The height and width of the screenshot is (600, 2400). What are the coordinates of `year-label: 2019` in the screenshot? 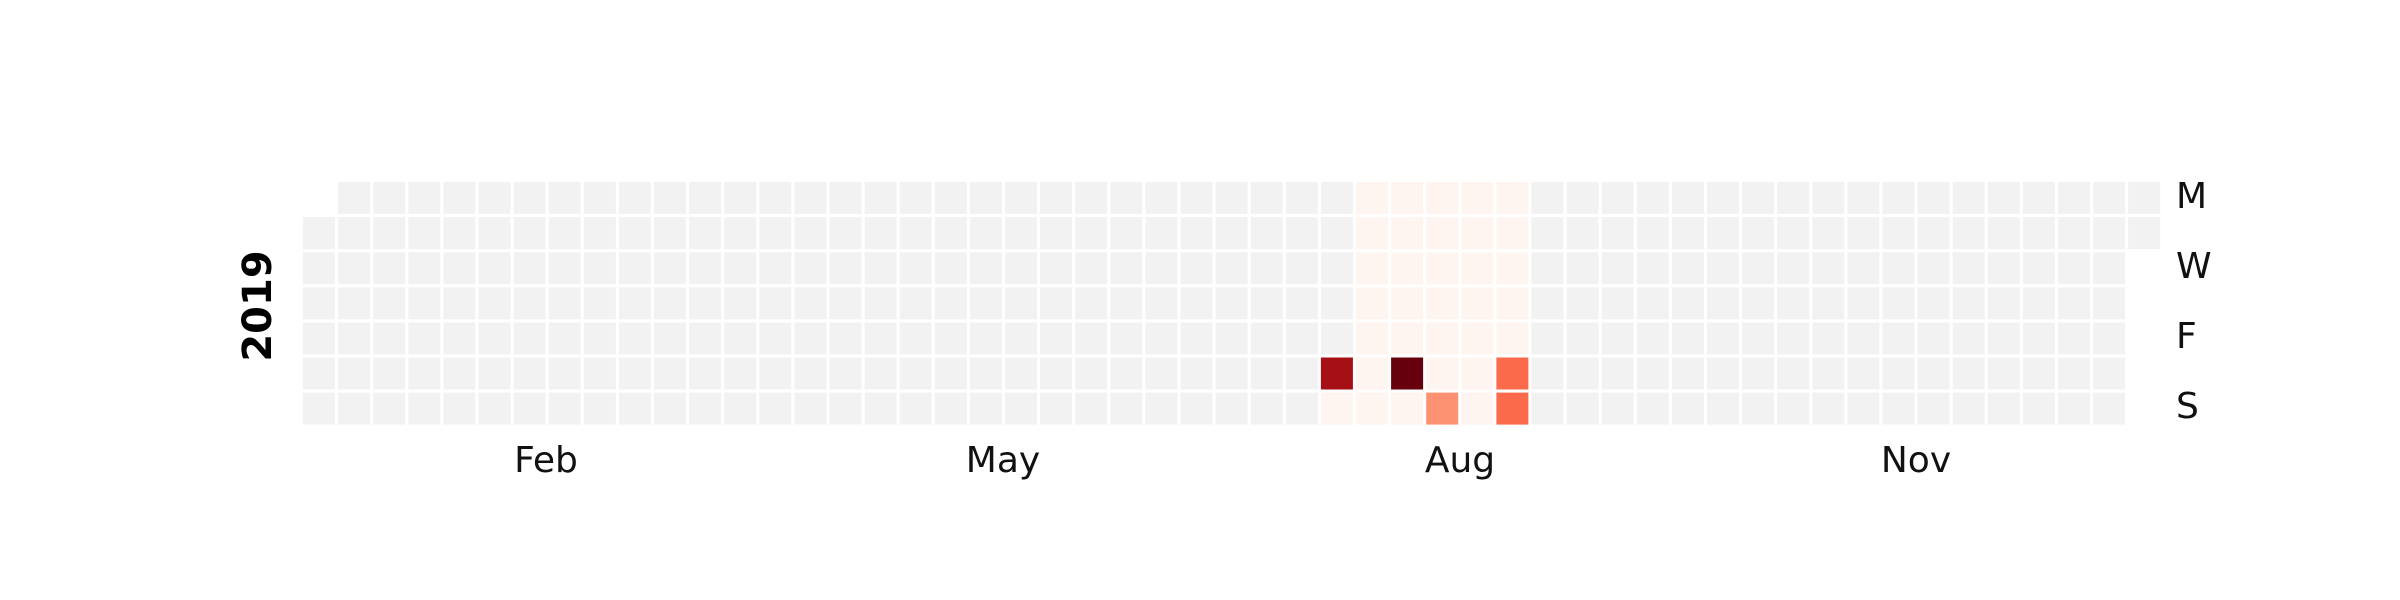 It's located at (258, 305).